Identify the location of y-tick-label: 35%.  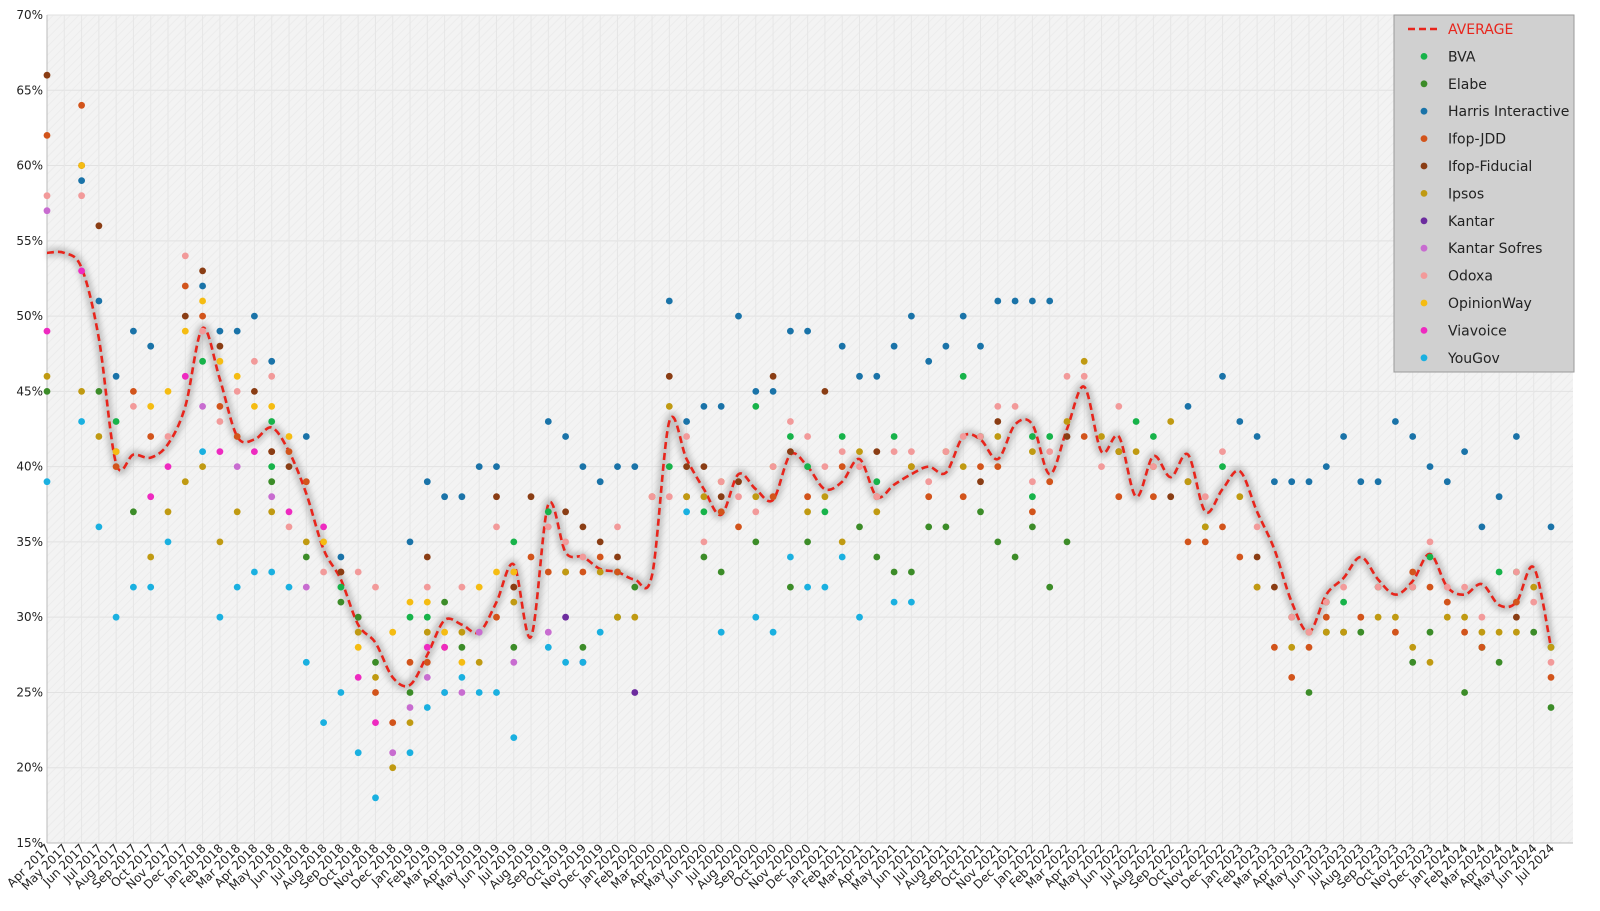
(29, 542).